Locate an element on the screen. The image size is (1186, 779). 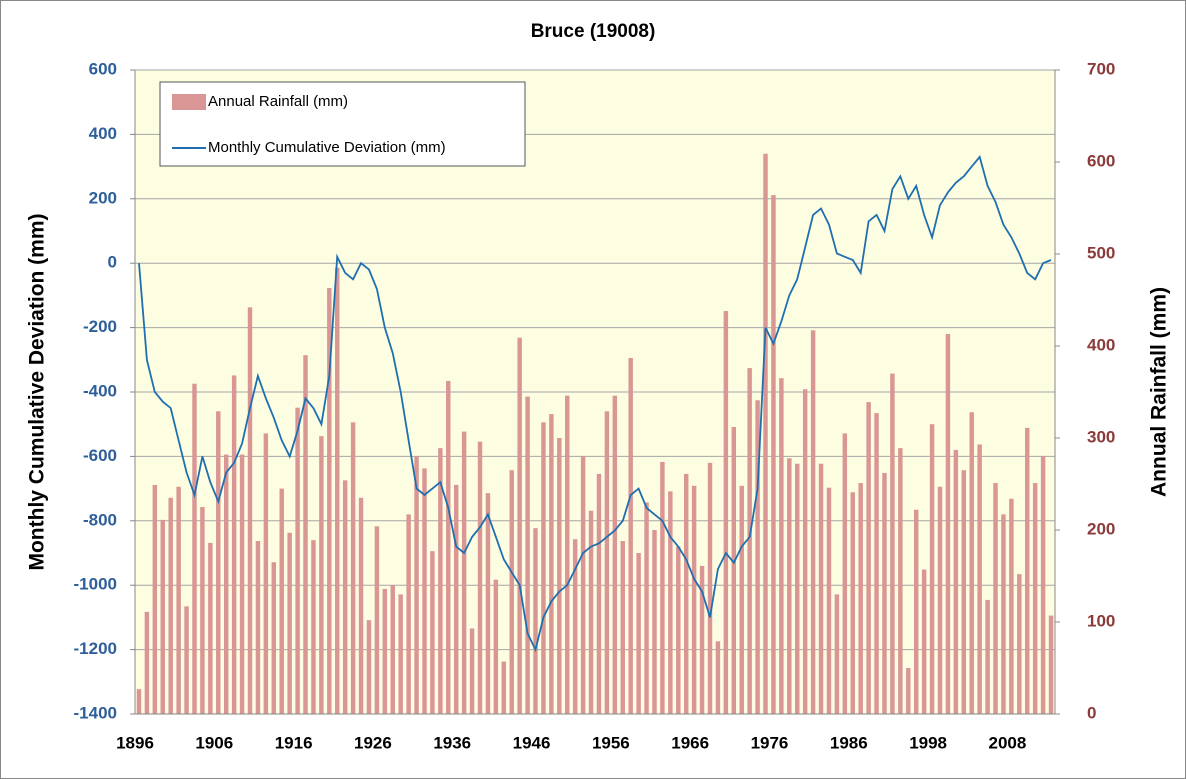
y2-tick-label: 0 is located at coordinates (1091, 712).